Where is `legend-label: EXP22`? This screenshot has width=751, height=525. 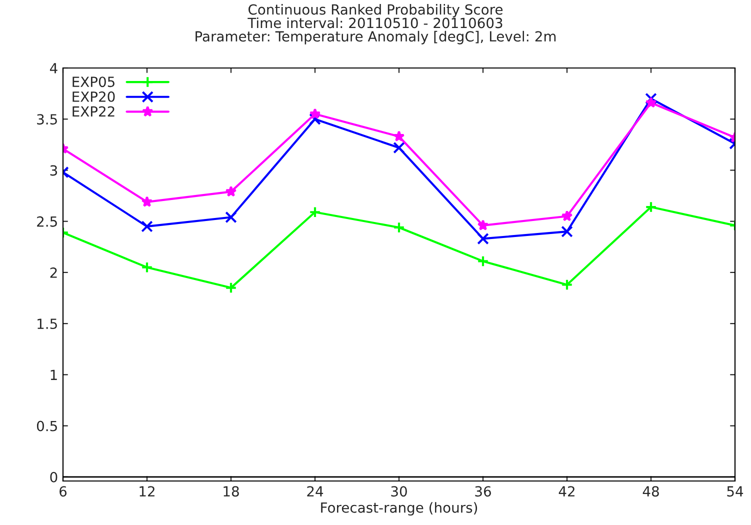
legend-label: EXP22 is located at coordinates (93, 111).